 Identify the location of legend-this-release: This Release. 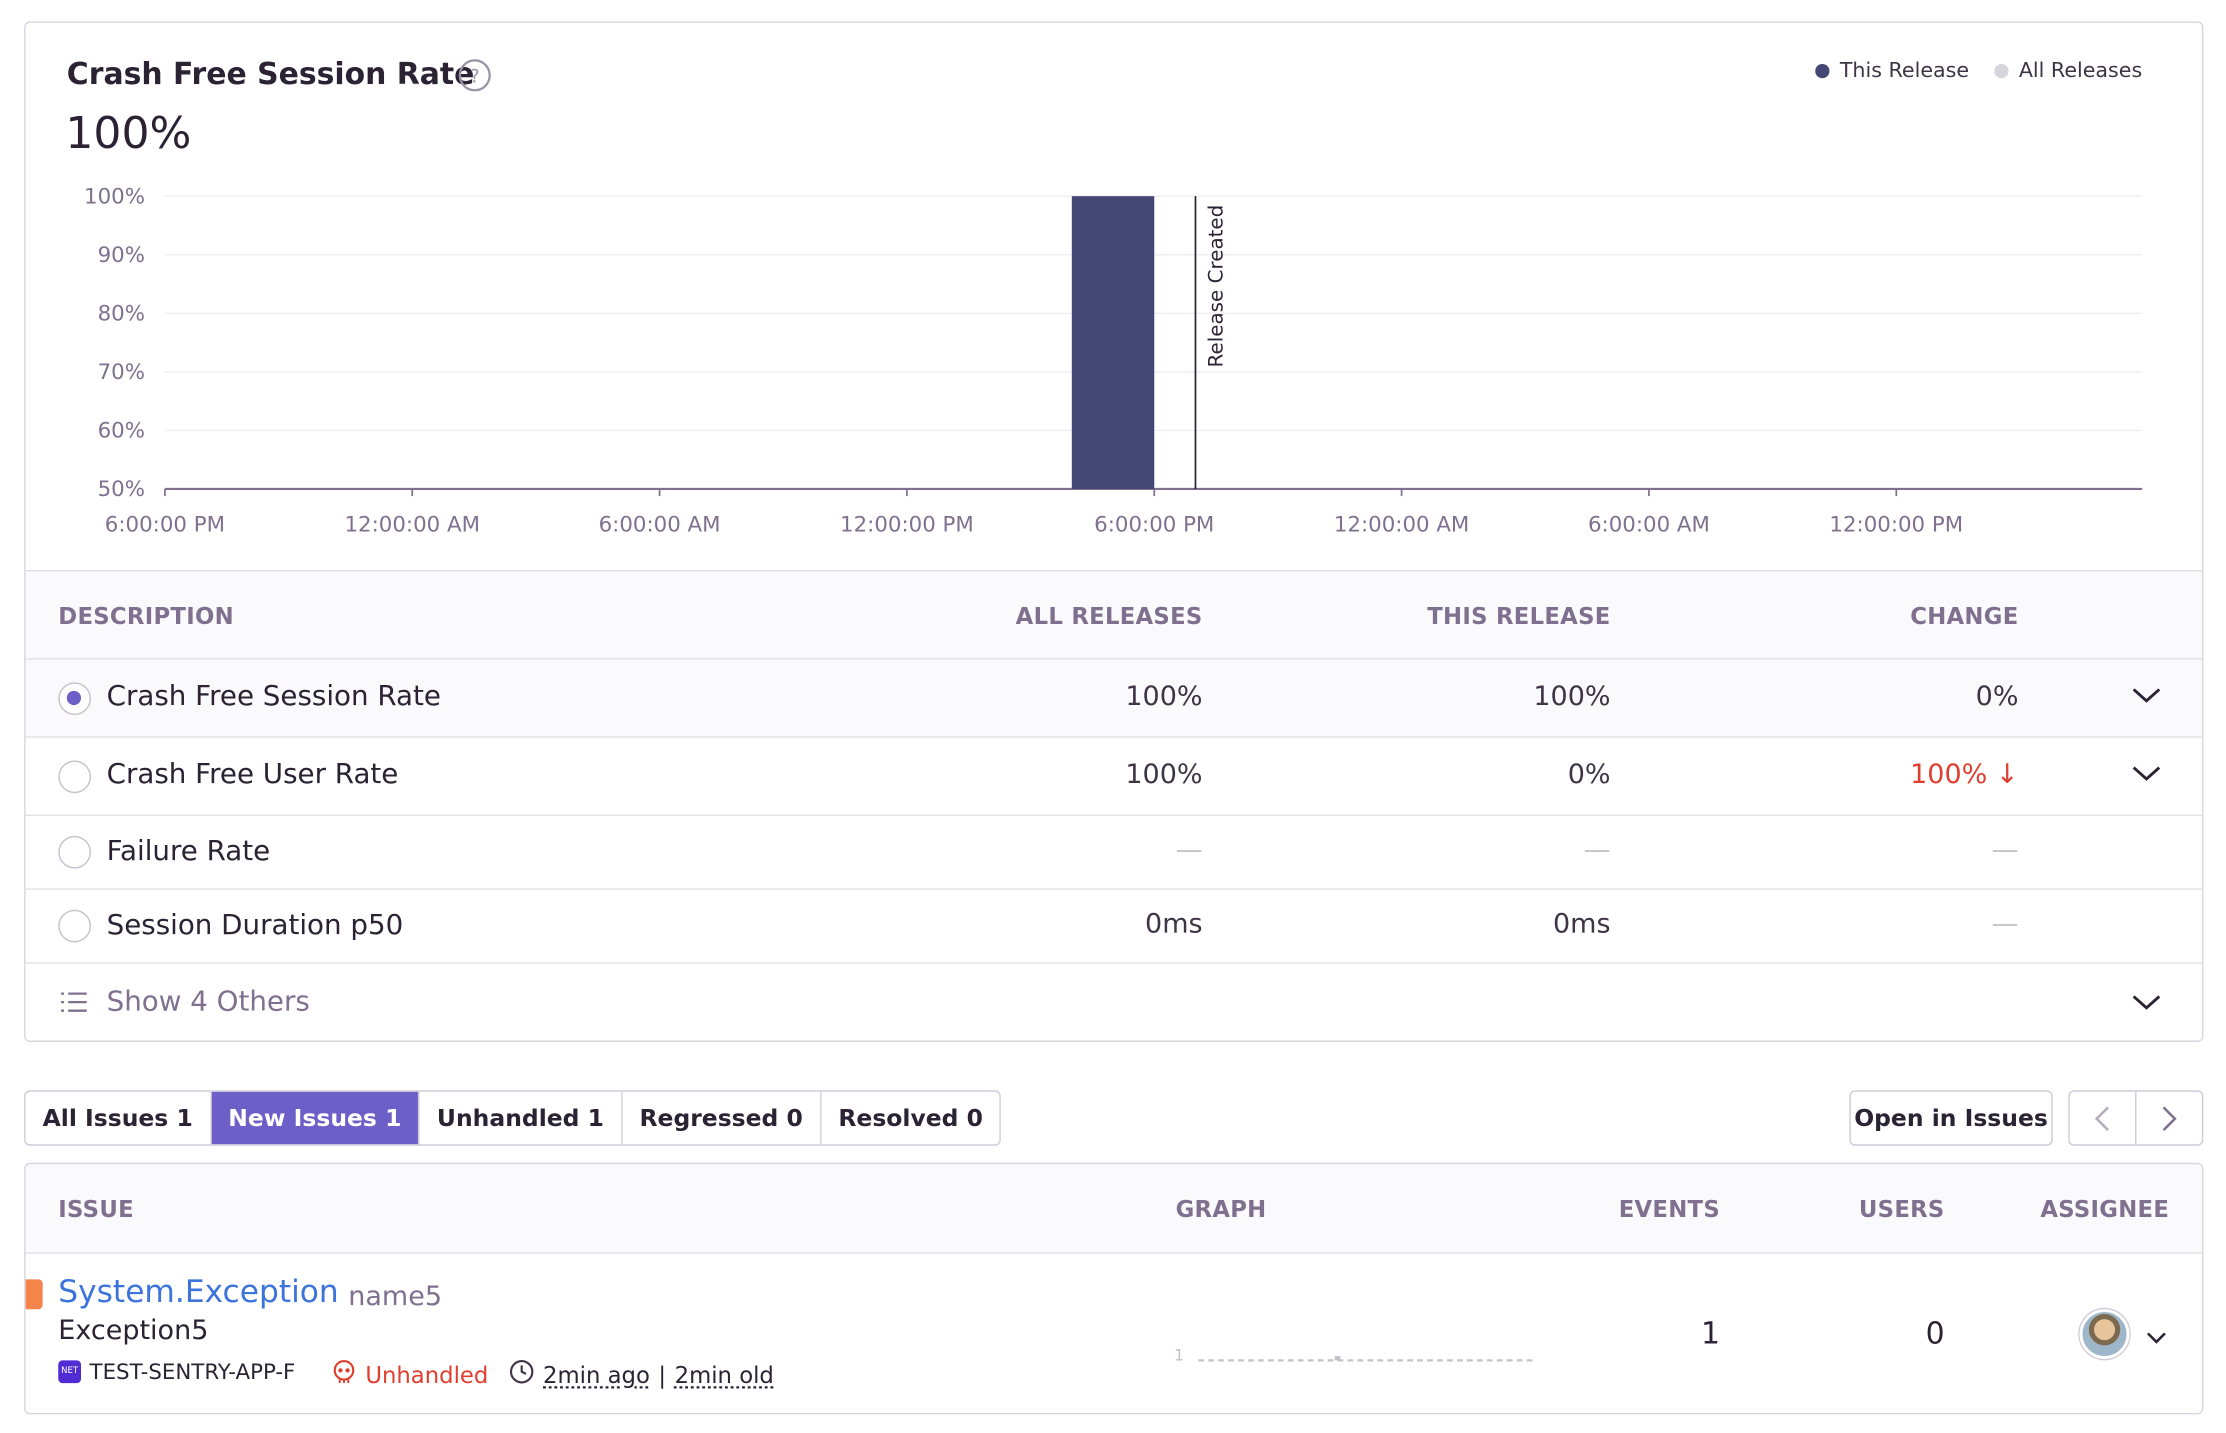
(1892, 71).